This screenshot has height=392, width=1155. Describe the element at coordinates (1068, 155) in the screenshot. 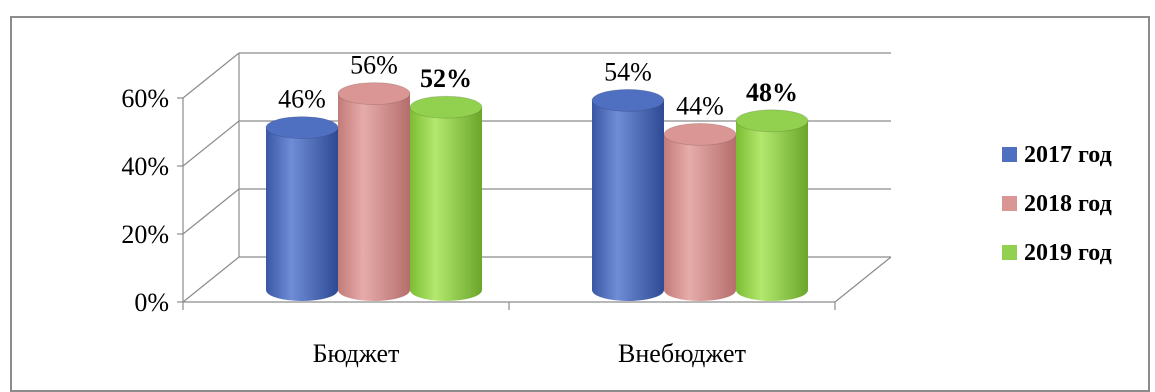

I see `legend-label: 2017 год` at that location.